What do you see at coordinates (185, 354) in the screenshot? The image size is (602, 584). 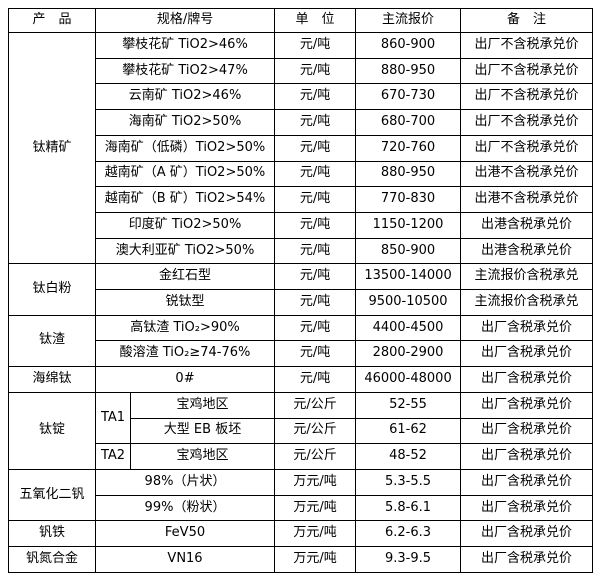 I see `spec-cell: 酸溶渣 TiO₂≥74-76%` at bounding box center [185, 354].